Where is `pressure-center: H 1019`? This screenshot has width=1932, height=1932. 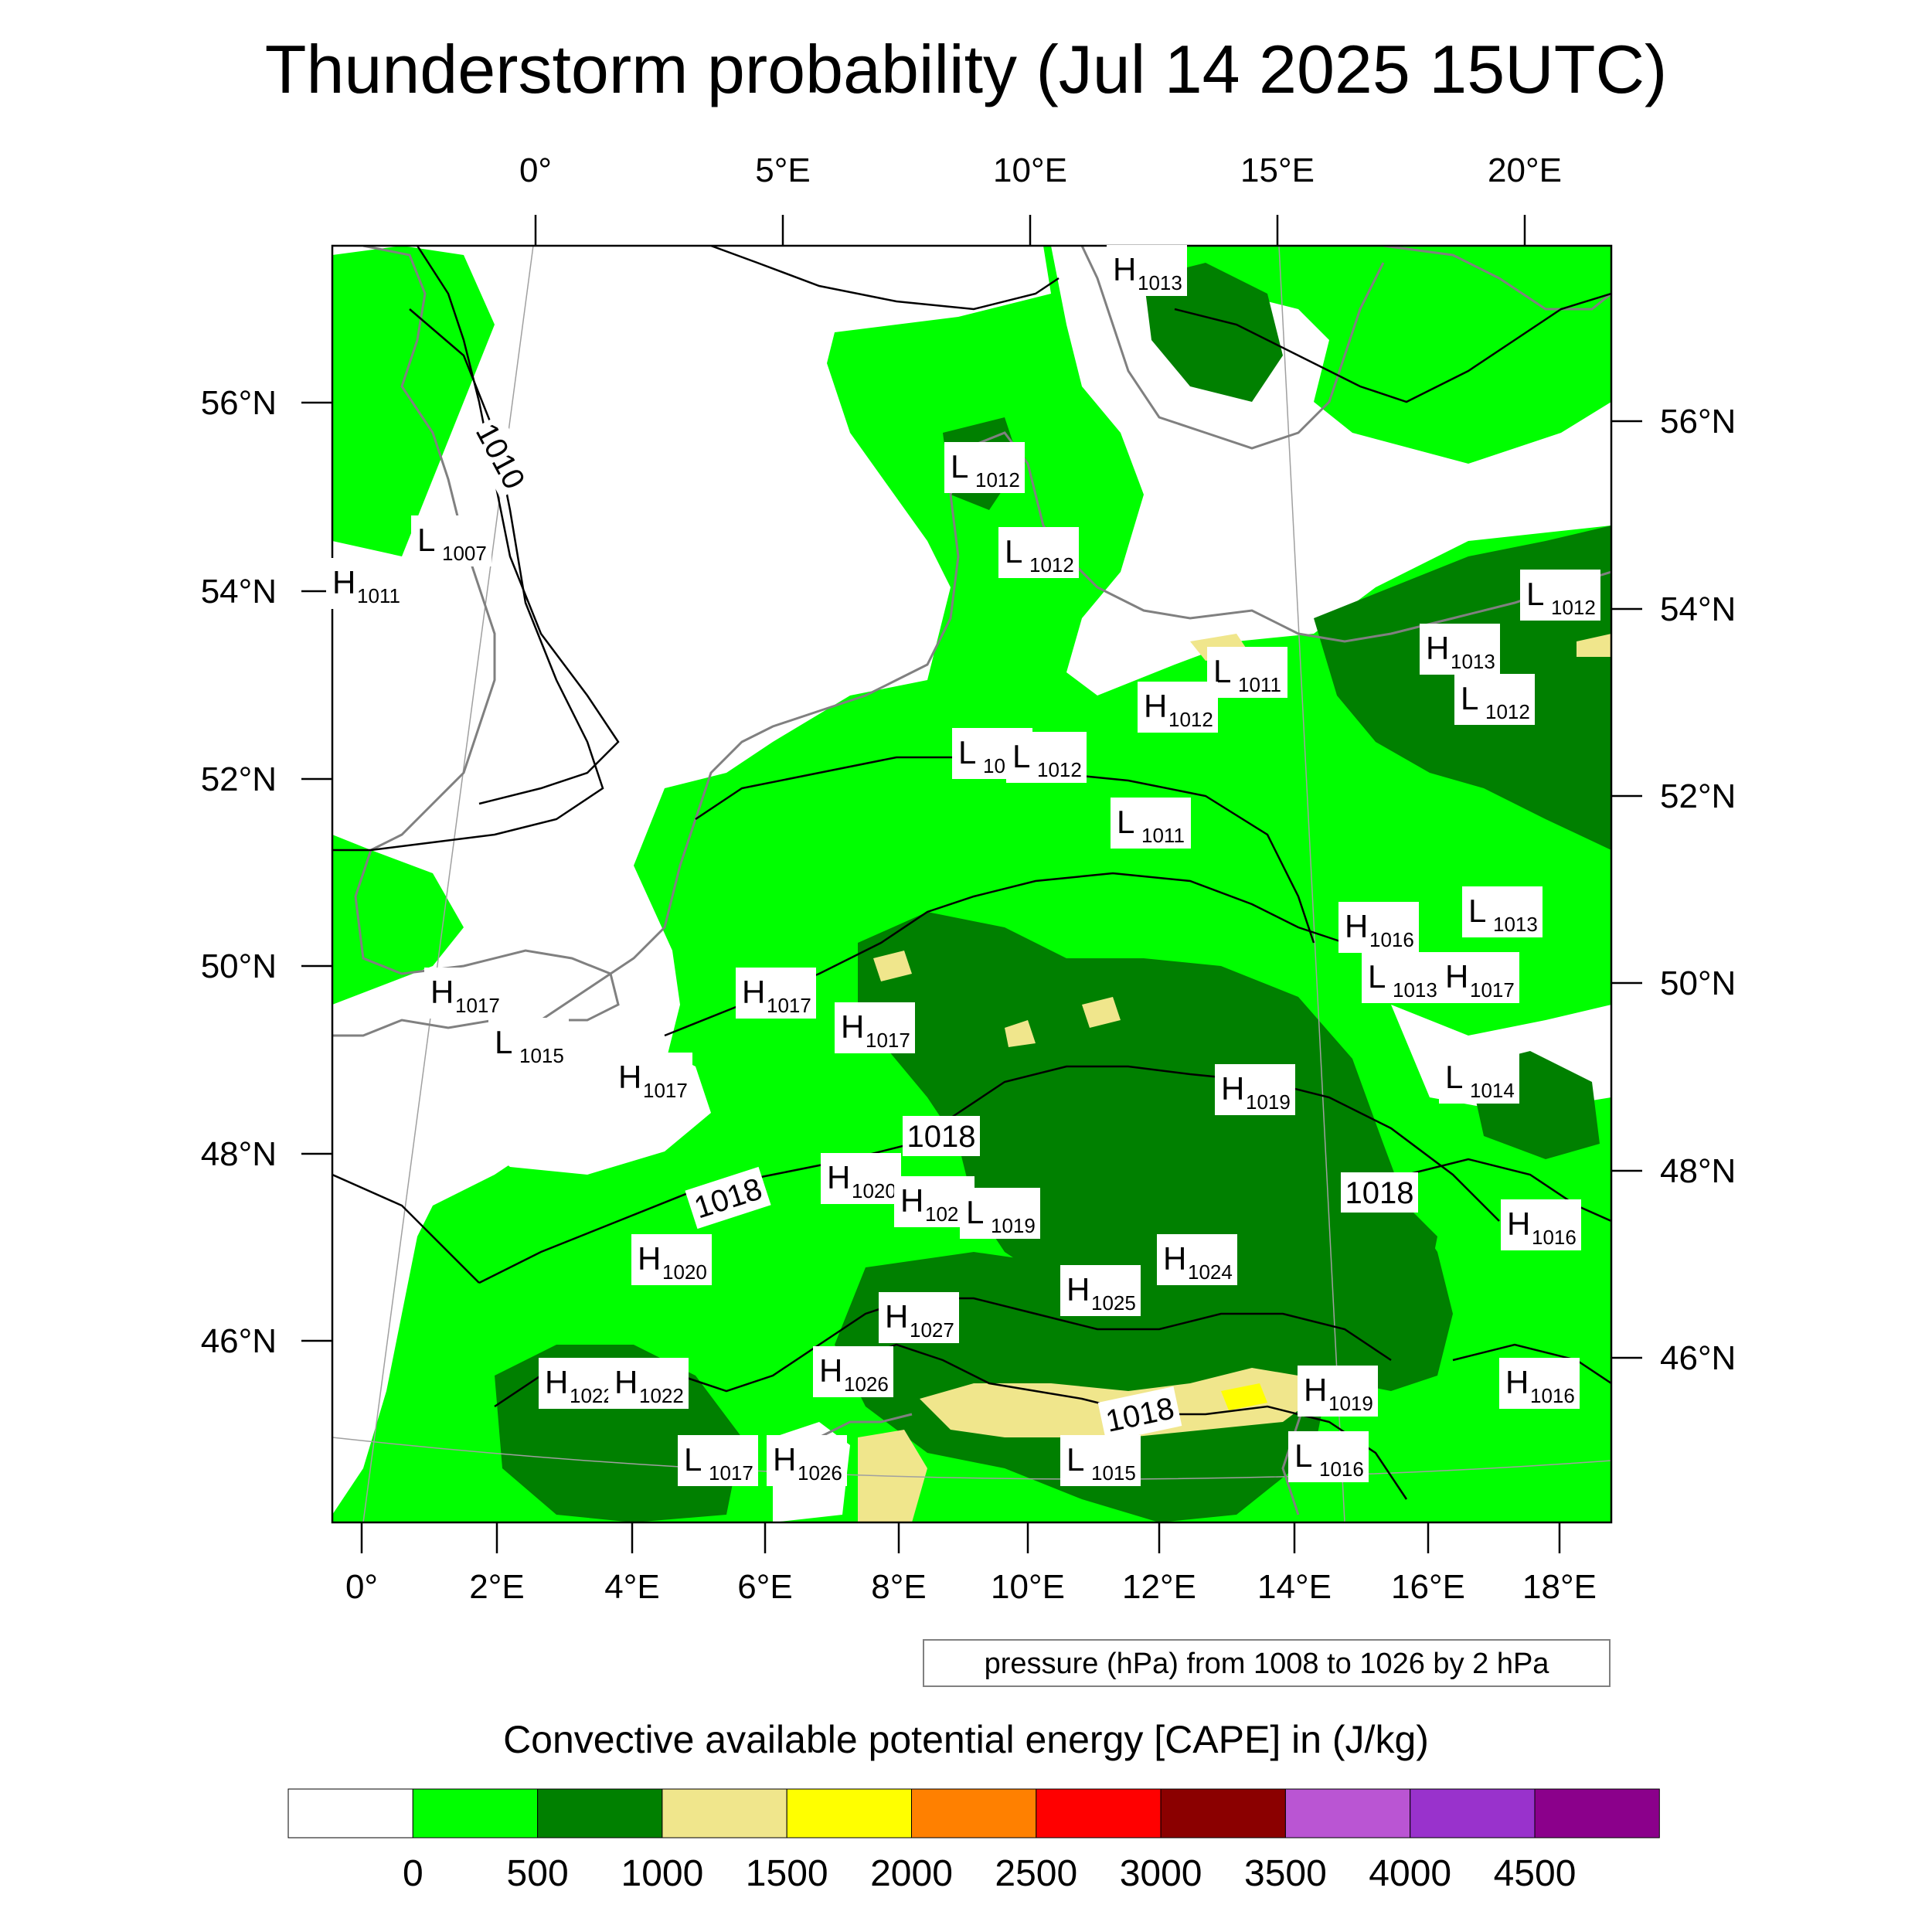
pressure-center: H 1019 is located at coordinates (1338, 1391).